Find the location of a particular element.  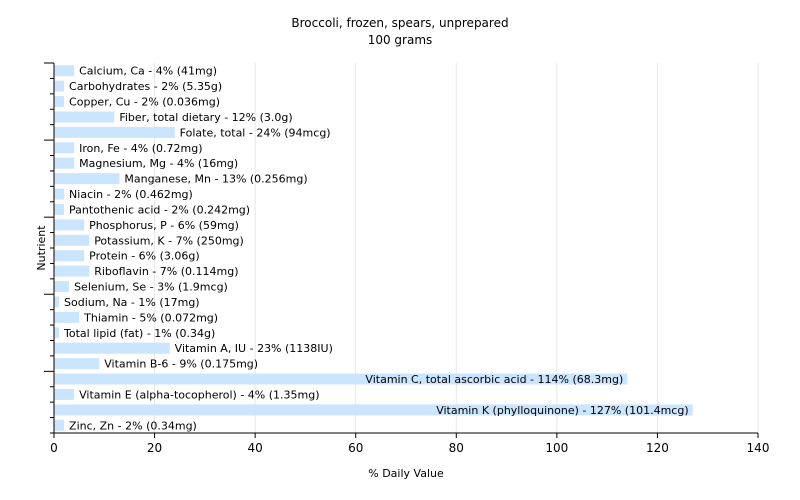

bar-label: Iron, Fe - 4% (0.72mg) is located at coordinates (140, 148).